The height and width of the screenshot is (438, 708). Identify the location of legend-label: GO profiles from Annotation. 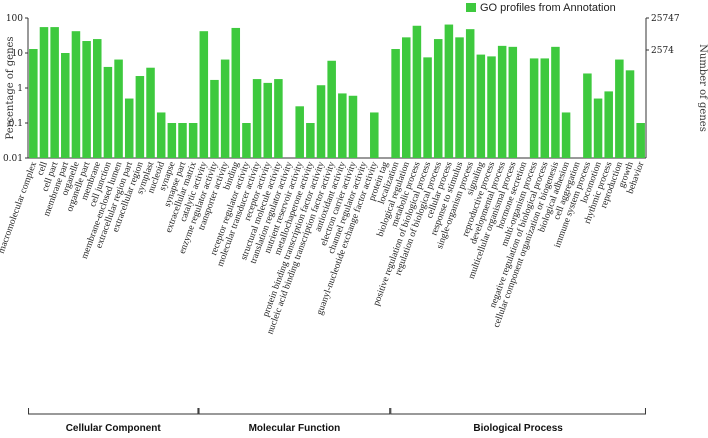
(548, 8).